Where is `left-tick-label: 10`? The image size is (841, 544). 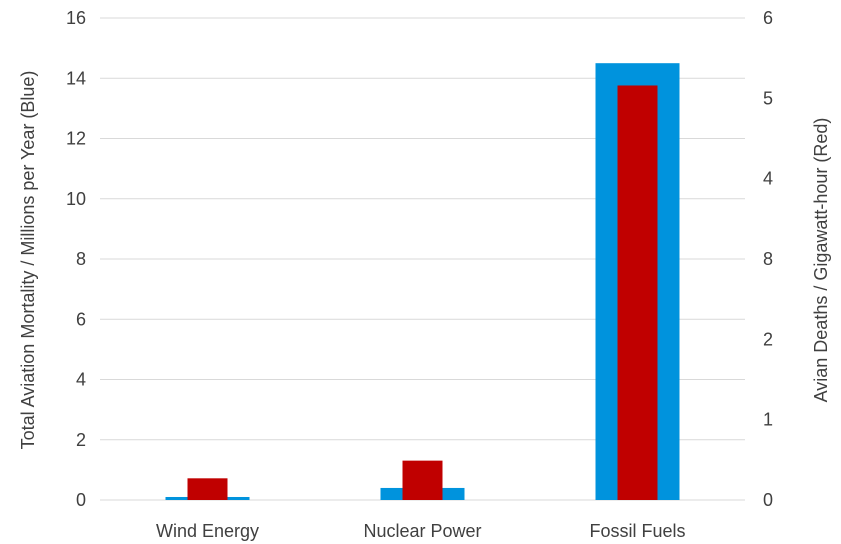 left-tick-label: 10 is located at coordinates (76, 199).